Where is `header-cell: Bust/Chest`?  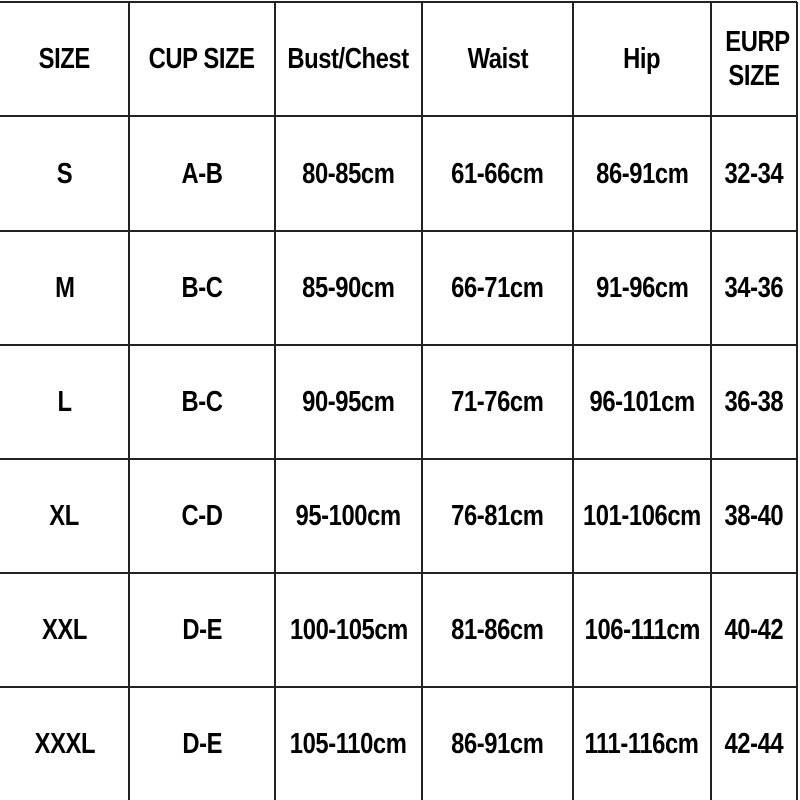 header-cell: Bust/Chest is located at coordinates (348, 59).